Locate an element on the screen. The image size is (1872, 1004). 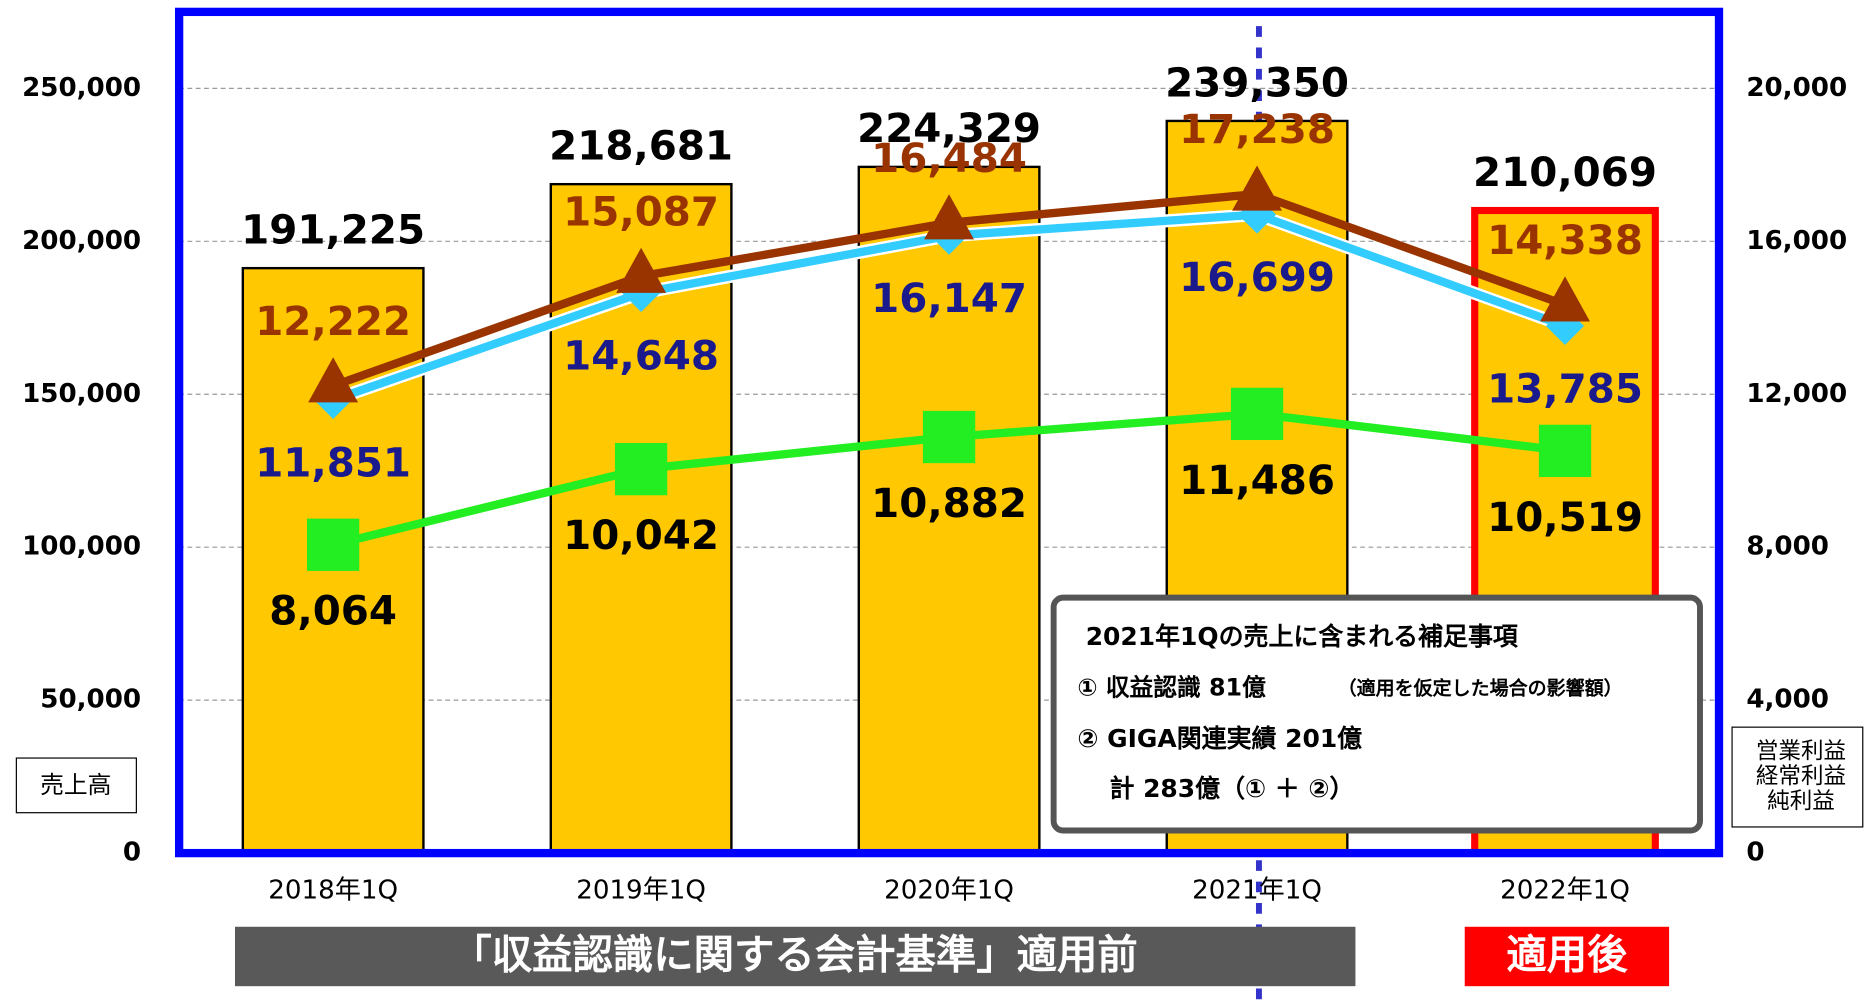
y2-tick-label: 0 is located at coordinates (1755, 853).